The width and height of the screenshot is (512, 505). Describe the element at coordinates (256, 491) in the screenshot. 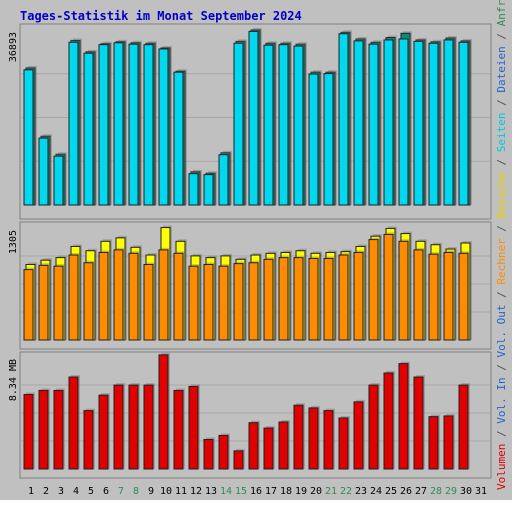

I see `day-label-16: 16` at that location.